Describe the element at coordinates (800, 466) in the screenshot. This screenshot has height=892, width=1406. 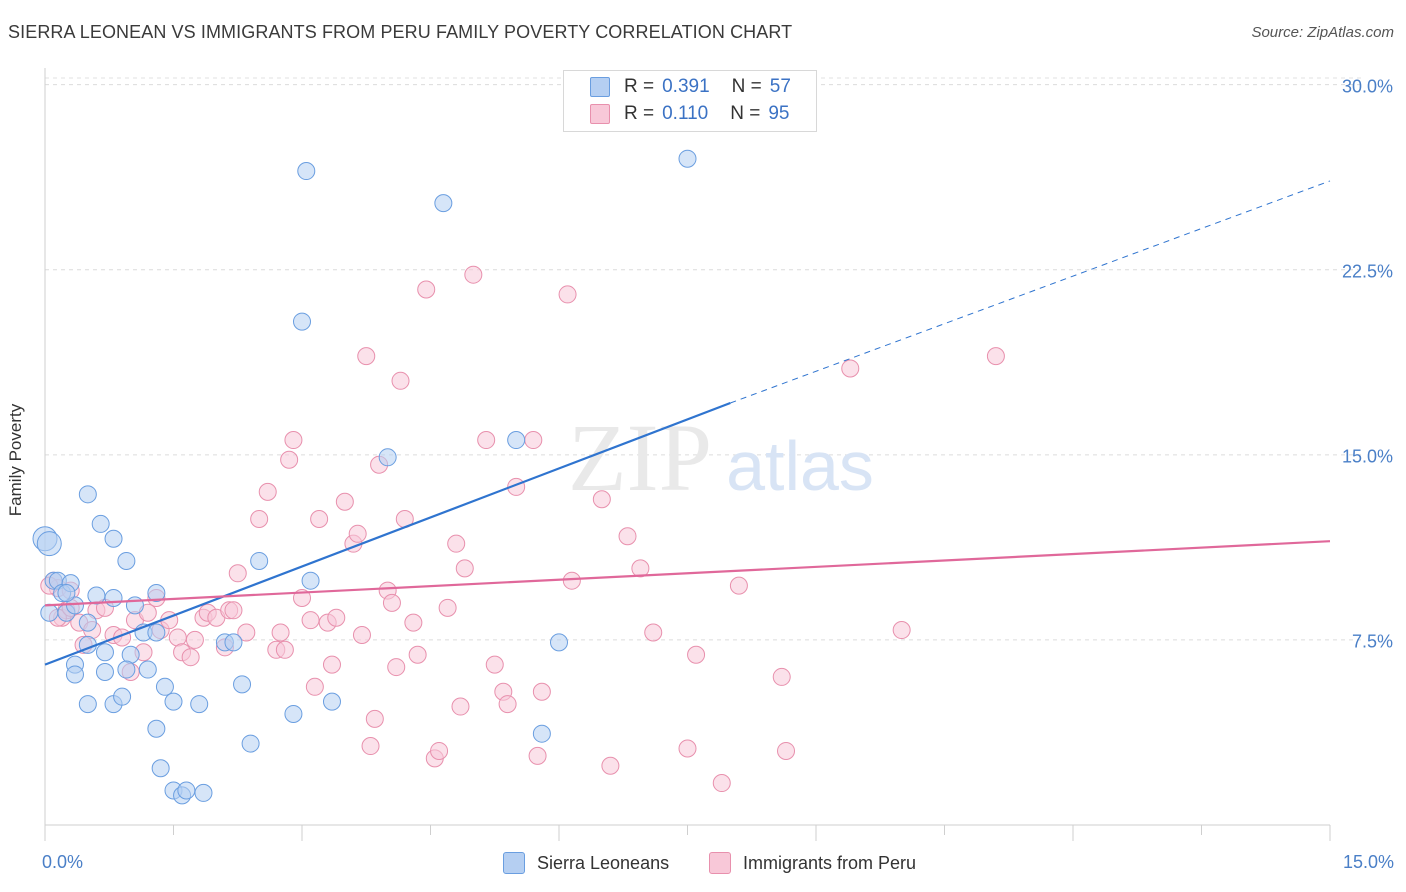
I see `watermark-atlas: atlas` at that location.